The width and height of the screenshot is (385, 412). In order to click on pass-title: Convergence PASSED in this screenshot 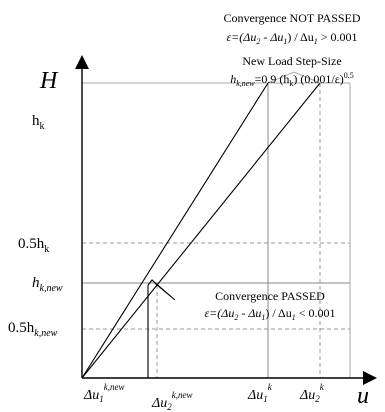, I will do `click(270, 296)`.